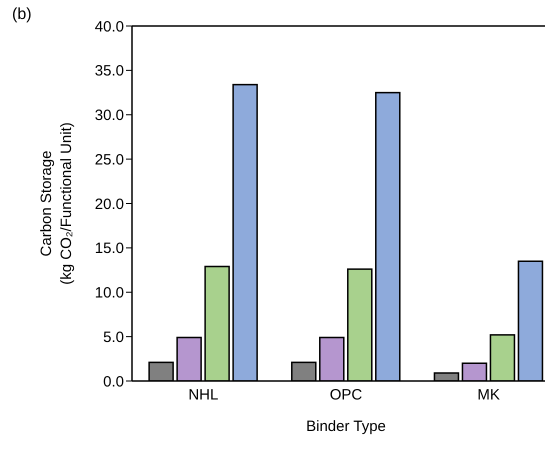  I want to click on x-tick-label: NHL, so click(203, 395).